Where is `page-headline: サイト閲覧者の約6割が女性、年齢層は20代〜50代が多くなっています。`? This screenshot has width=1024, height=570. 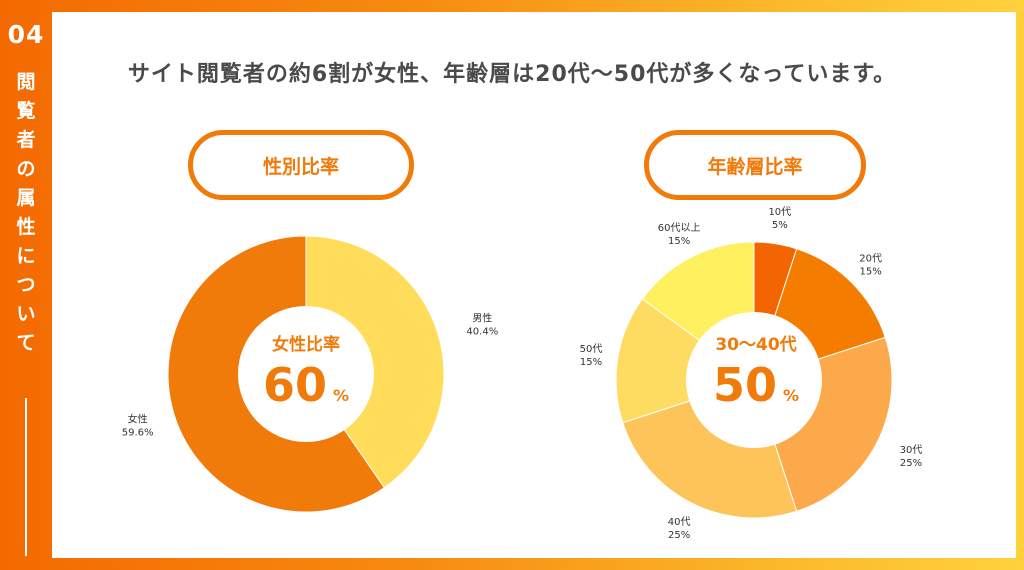 page-headline: サイト閲覧者の約6割が女性、年齢層は20代〜50代が多くなっています。 is located at coordinates (512, 74).